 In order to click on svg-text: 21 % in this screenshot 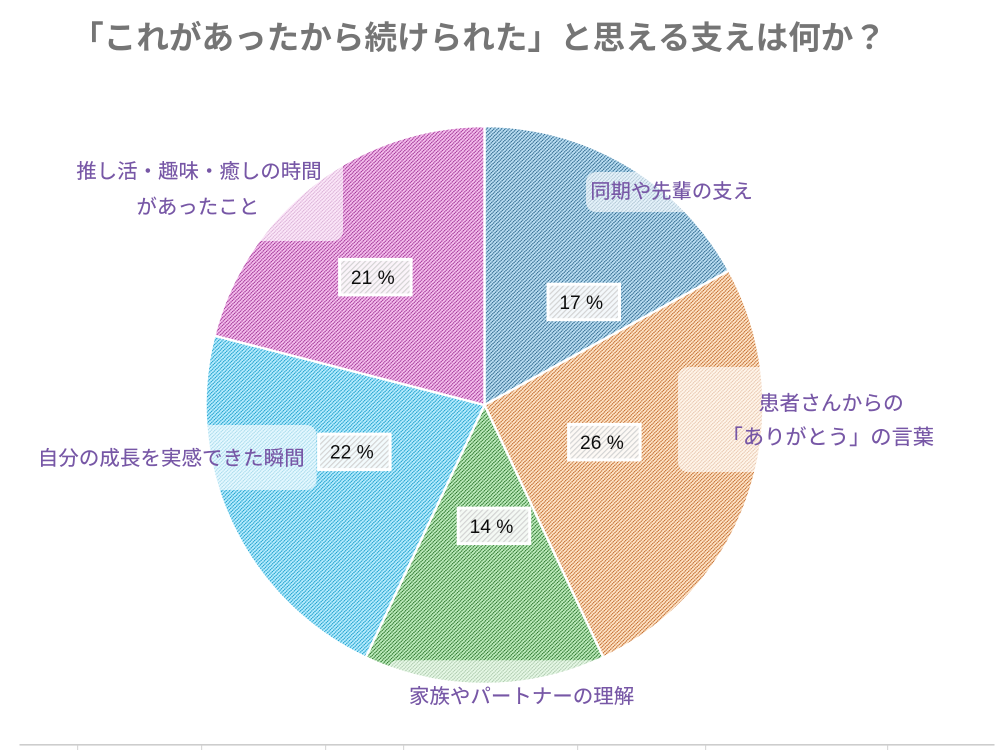, I will do `click(373, 278)`.